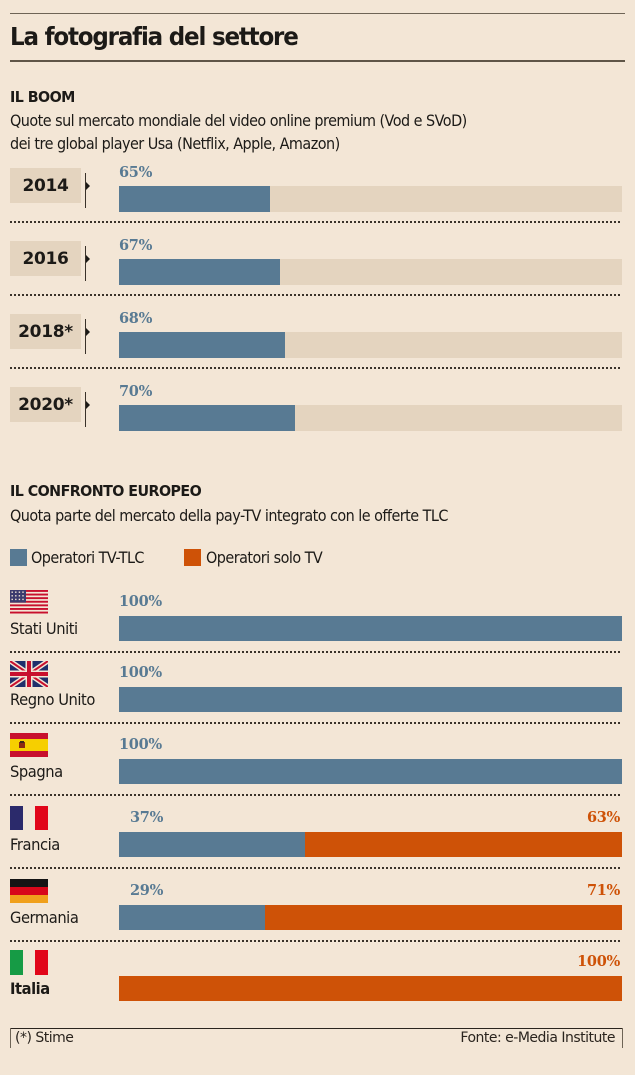 The width and height of the screenshot is (635, 1075). Describe the element at coordinates (44, 628) in the screenshot. I see `country-label-stati-uniti: Stati Uniti` at that location.